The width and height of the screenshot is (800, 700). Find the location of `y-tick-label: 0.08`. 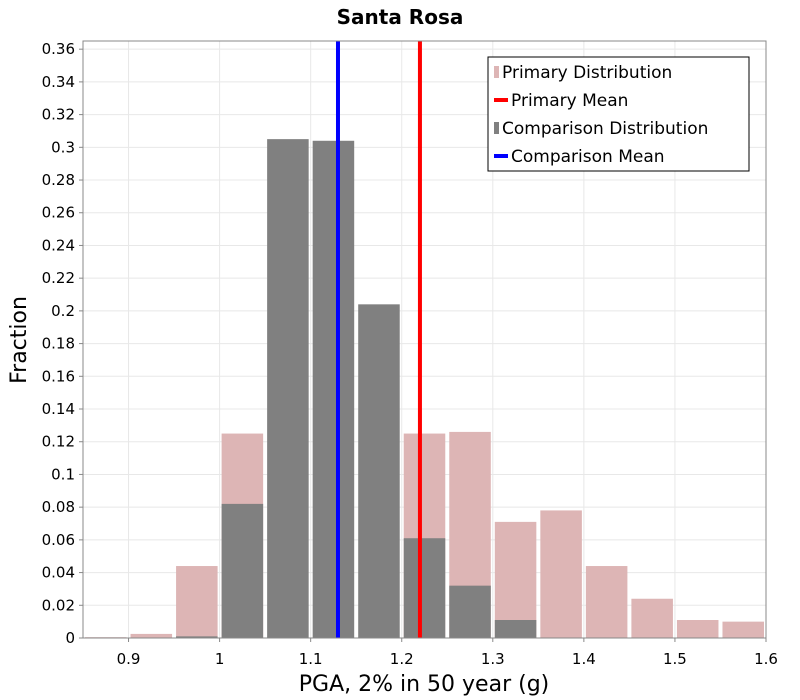

y-tick-label: 0.08 is located at coordinates (58, 507).